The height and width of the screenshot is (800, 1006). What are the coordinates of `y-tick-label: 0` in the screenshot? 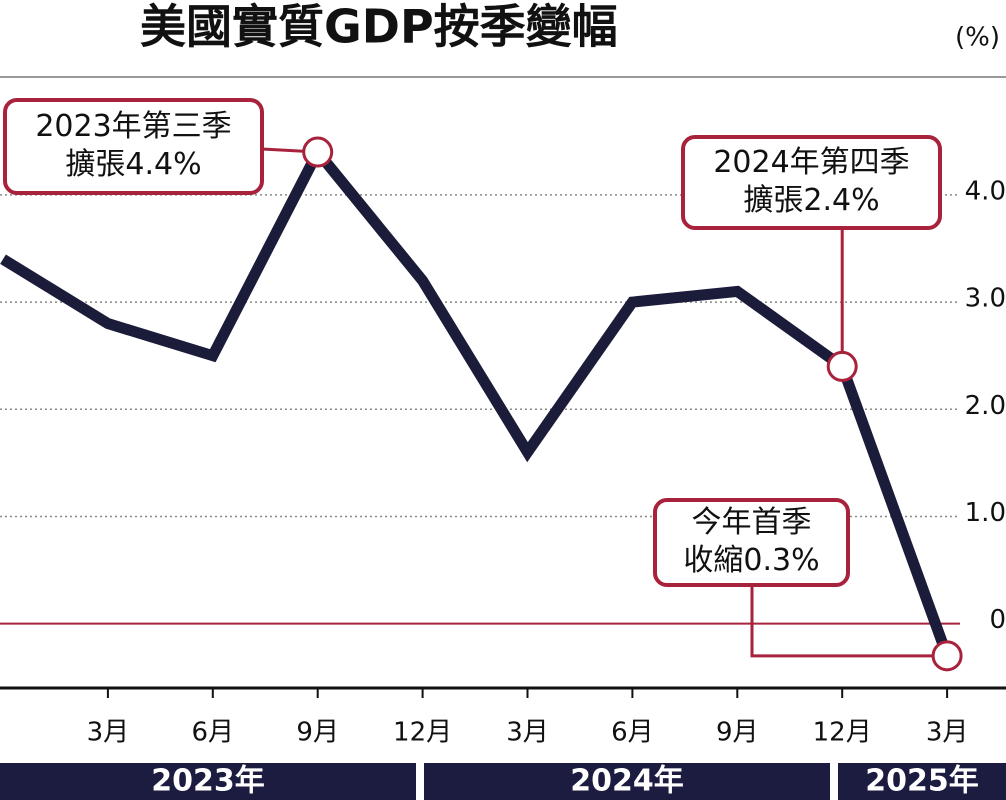 It's located at (997, 620).